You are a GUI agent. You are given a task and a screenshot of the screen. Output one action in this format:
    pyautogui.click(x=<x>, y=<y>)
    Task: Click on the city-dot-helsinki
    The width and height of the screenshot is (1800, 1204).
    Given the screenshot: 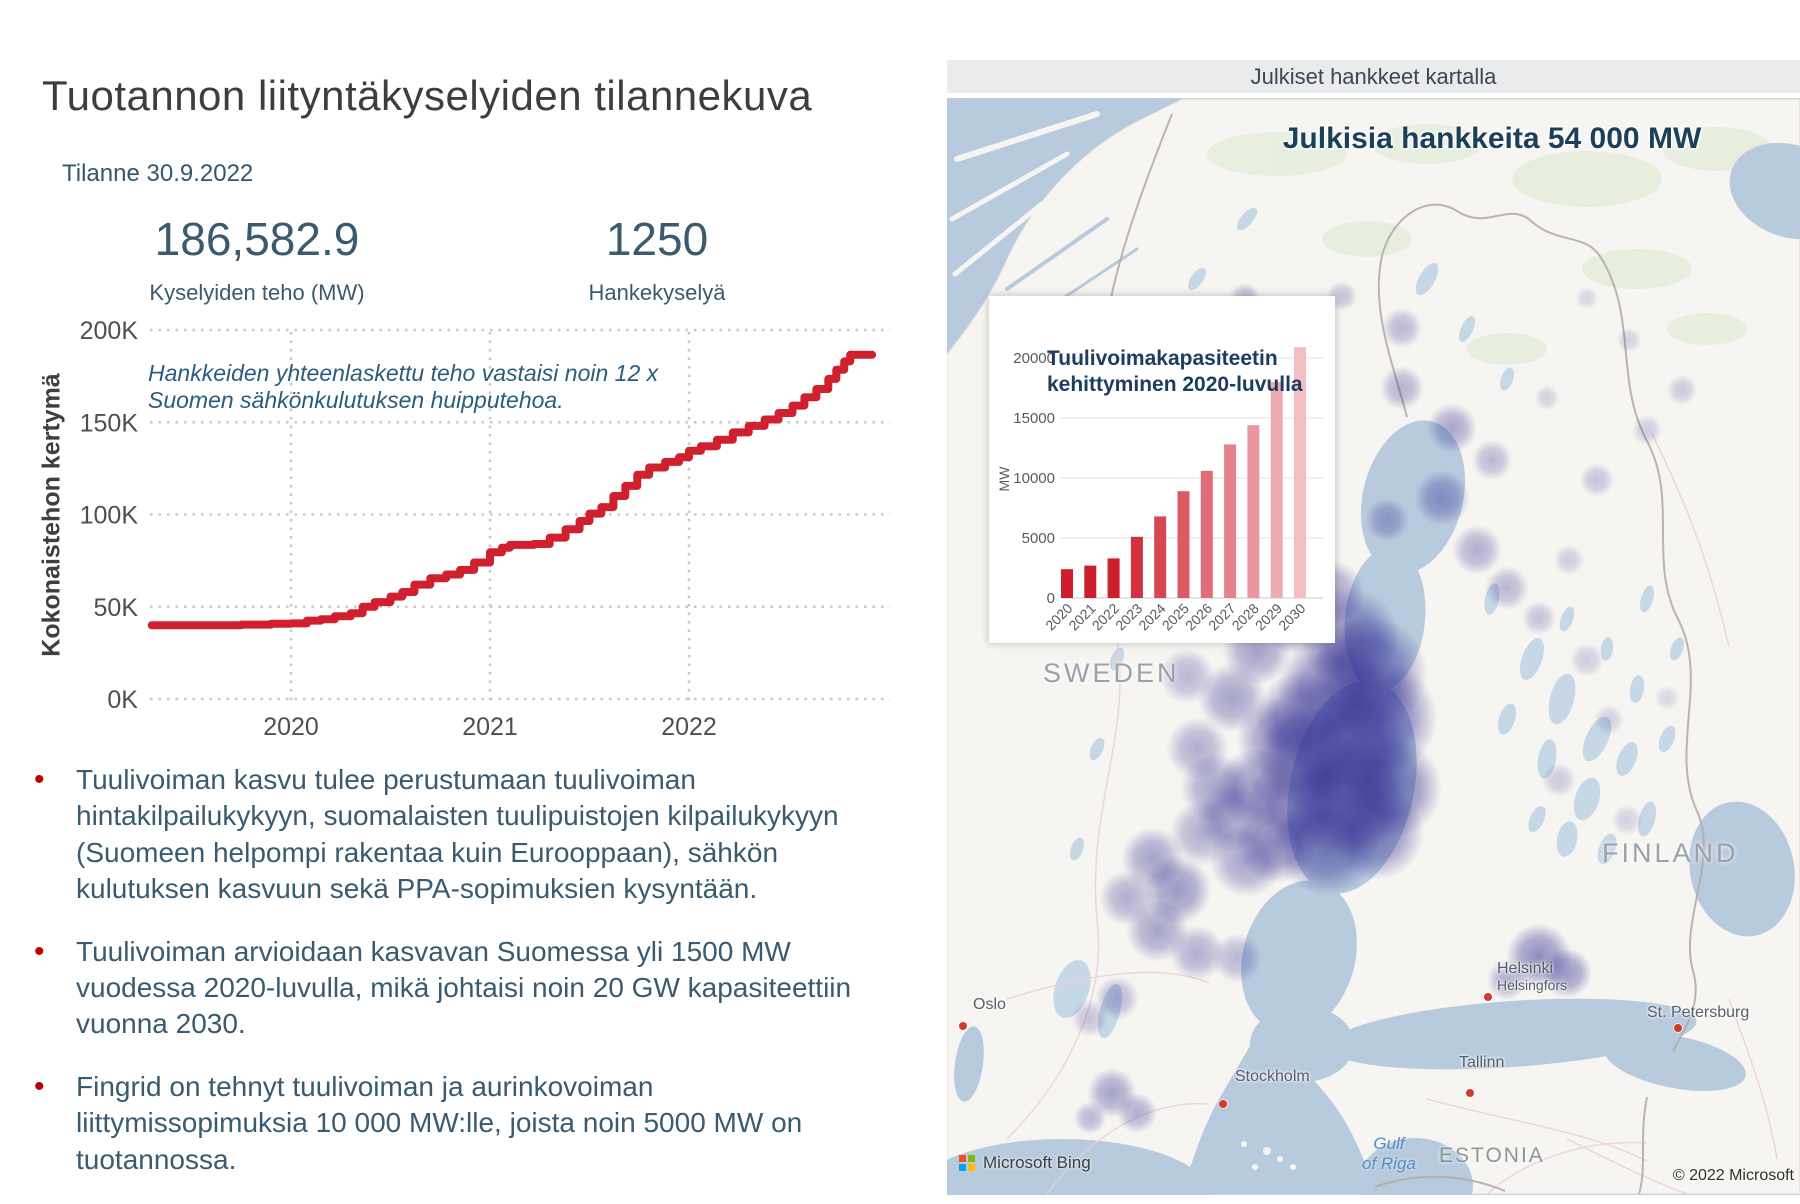 What is the action you would take?
    pyautogui.click(x=1488, y=997)
    